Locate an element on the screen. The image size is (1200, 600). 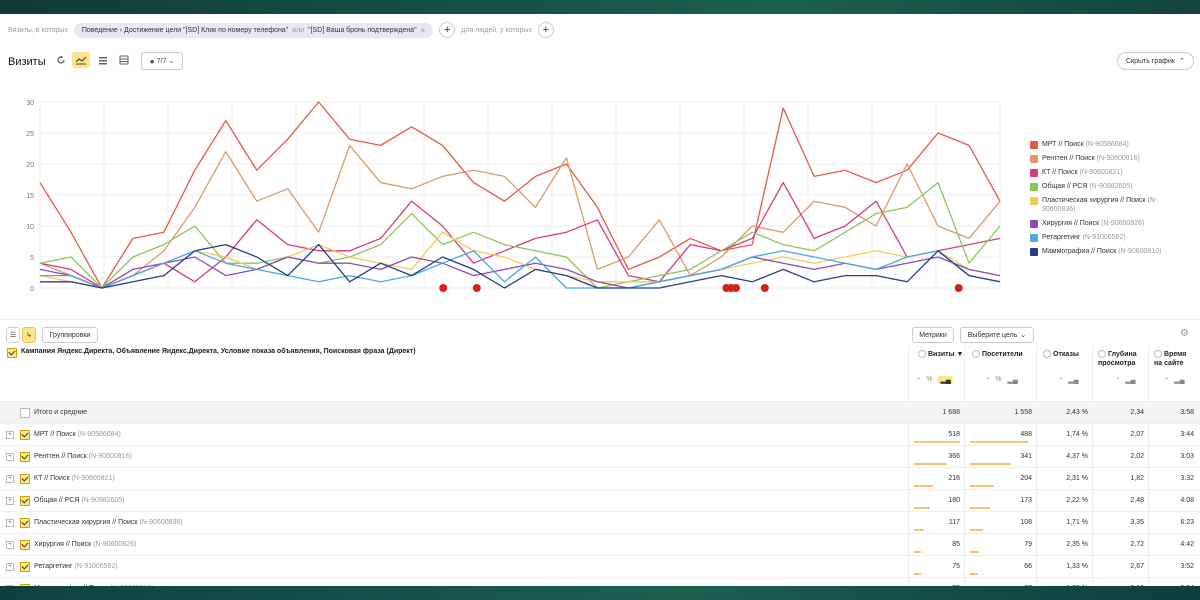
line-chart-icon is located at coordinates (81, 60).